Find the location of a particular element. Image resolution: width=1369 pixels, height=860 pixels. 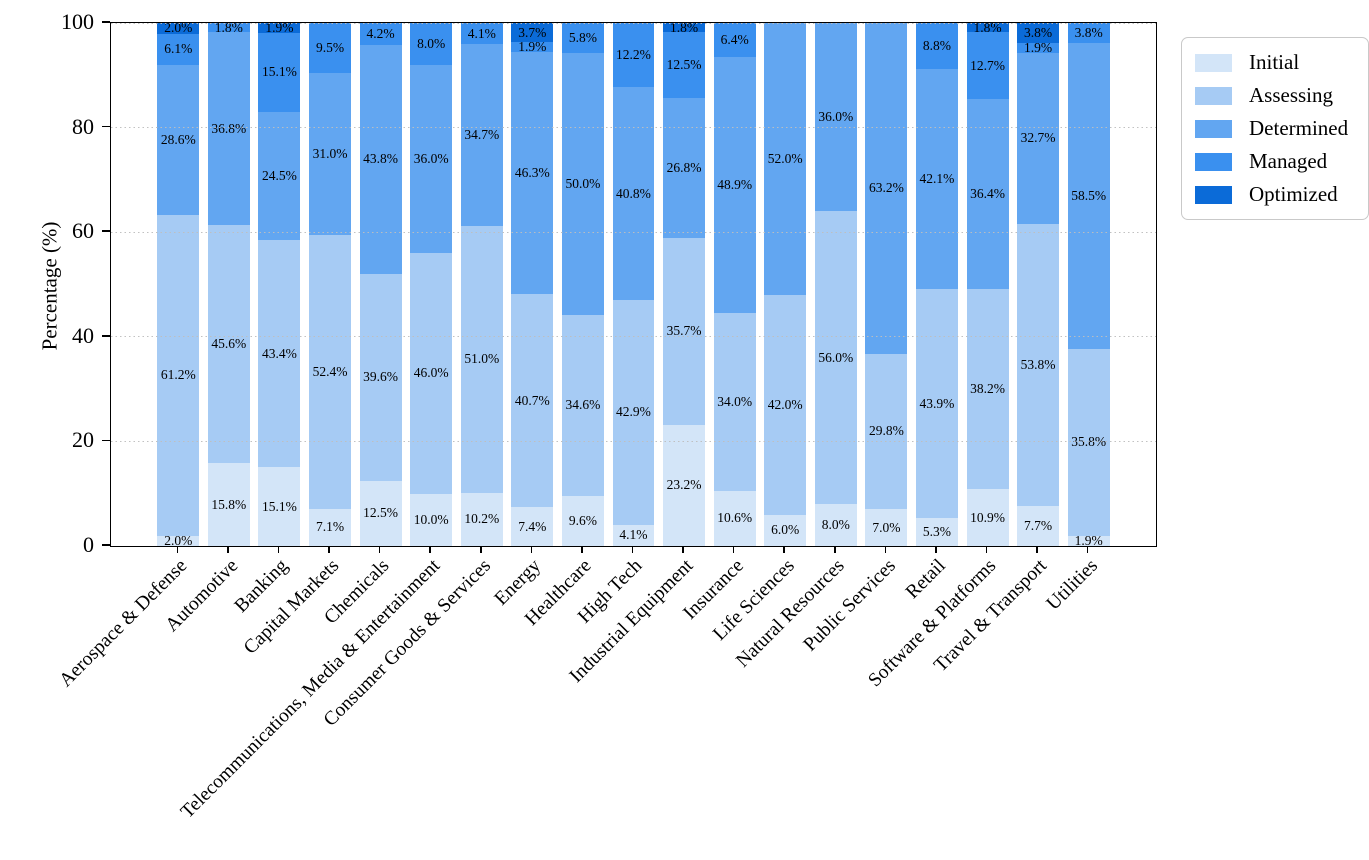

bar-value-label: 63.2% is located at coordinates (886, 188).